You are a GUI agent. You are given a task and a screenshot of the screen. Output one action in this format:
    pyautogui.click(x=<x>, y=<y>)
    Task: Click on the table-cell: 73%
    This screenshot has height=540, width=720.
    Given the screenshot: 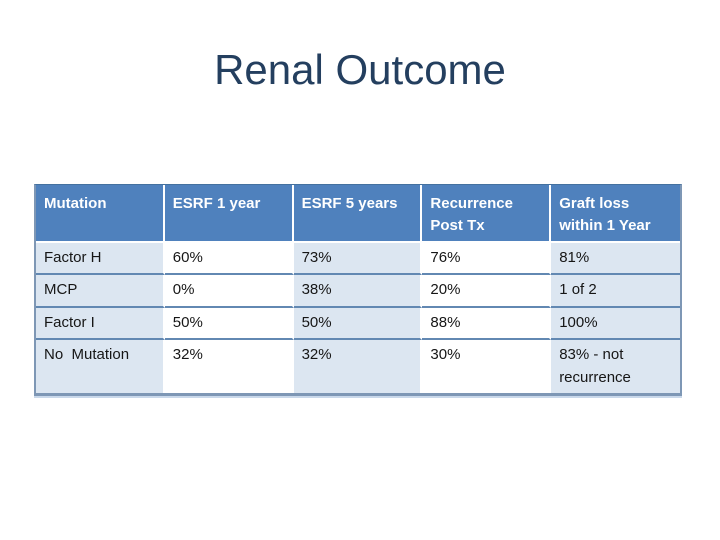 What is the action you would take?
    pyautogui.click(x=358, y=258)
    